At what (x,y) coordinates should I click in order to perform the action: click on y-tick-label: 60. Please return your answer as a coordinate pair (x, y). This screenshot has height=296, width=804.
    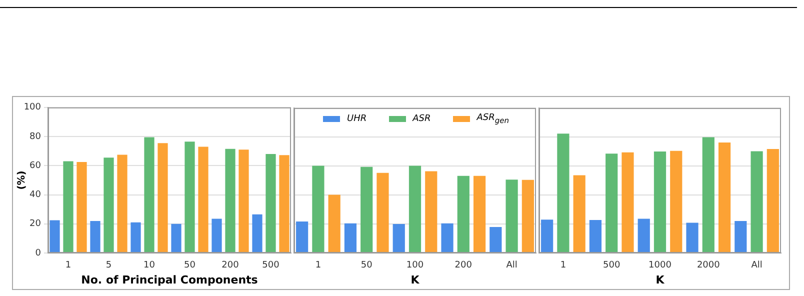
    Looking at the image, I should click on (36, 165).